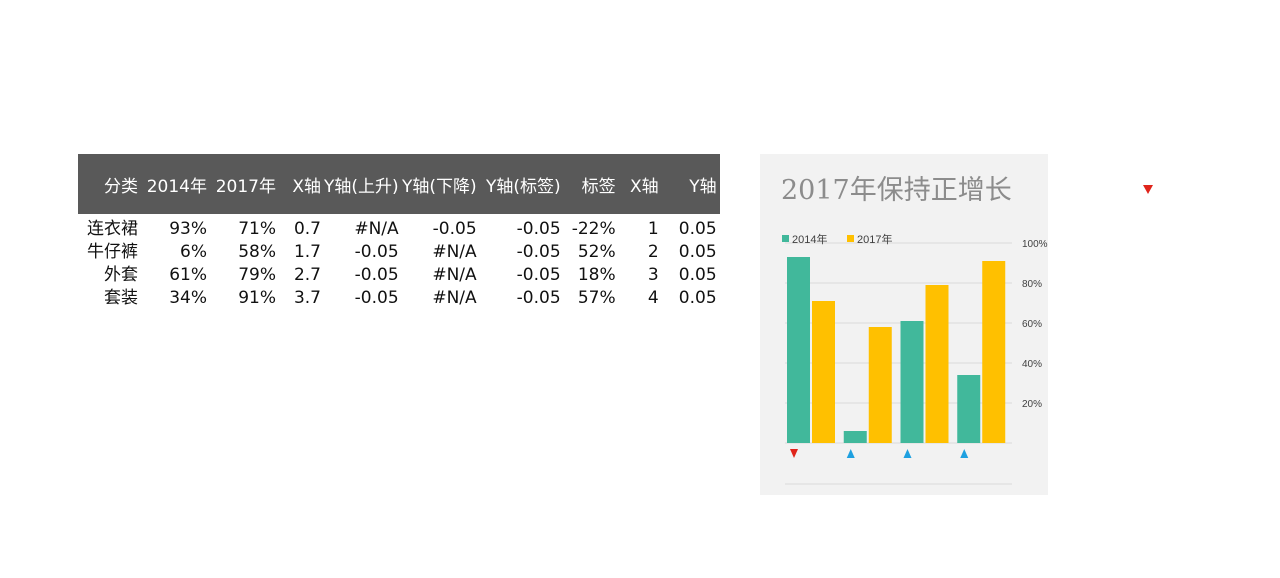 Image resolution: width=1280 pixels, height=578 pixels. What do you see at coordinates (593, 229) in the screenshot?
I see `table-cell: -22%` at bounding box center [593, 229].